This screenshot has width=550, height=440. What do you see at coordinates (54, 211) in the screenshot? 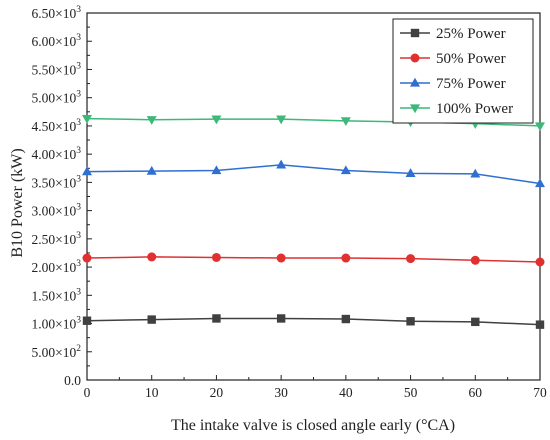
I see `y-tick-mantissa: 3.00×10` at bounding box center [54, 211].